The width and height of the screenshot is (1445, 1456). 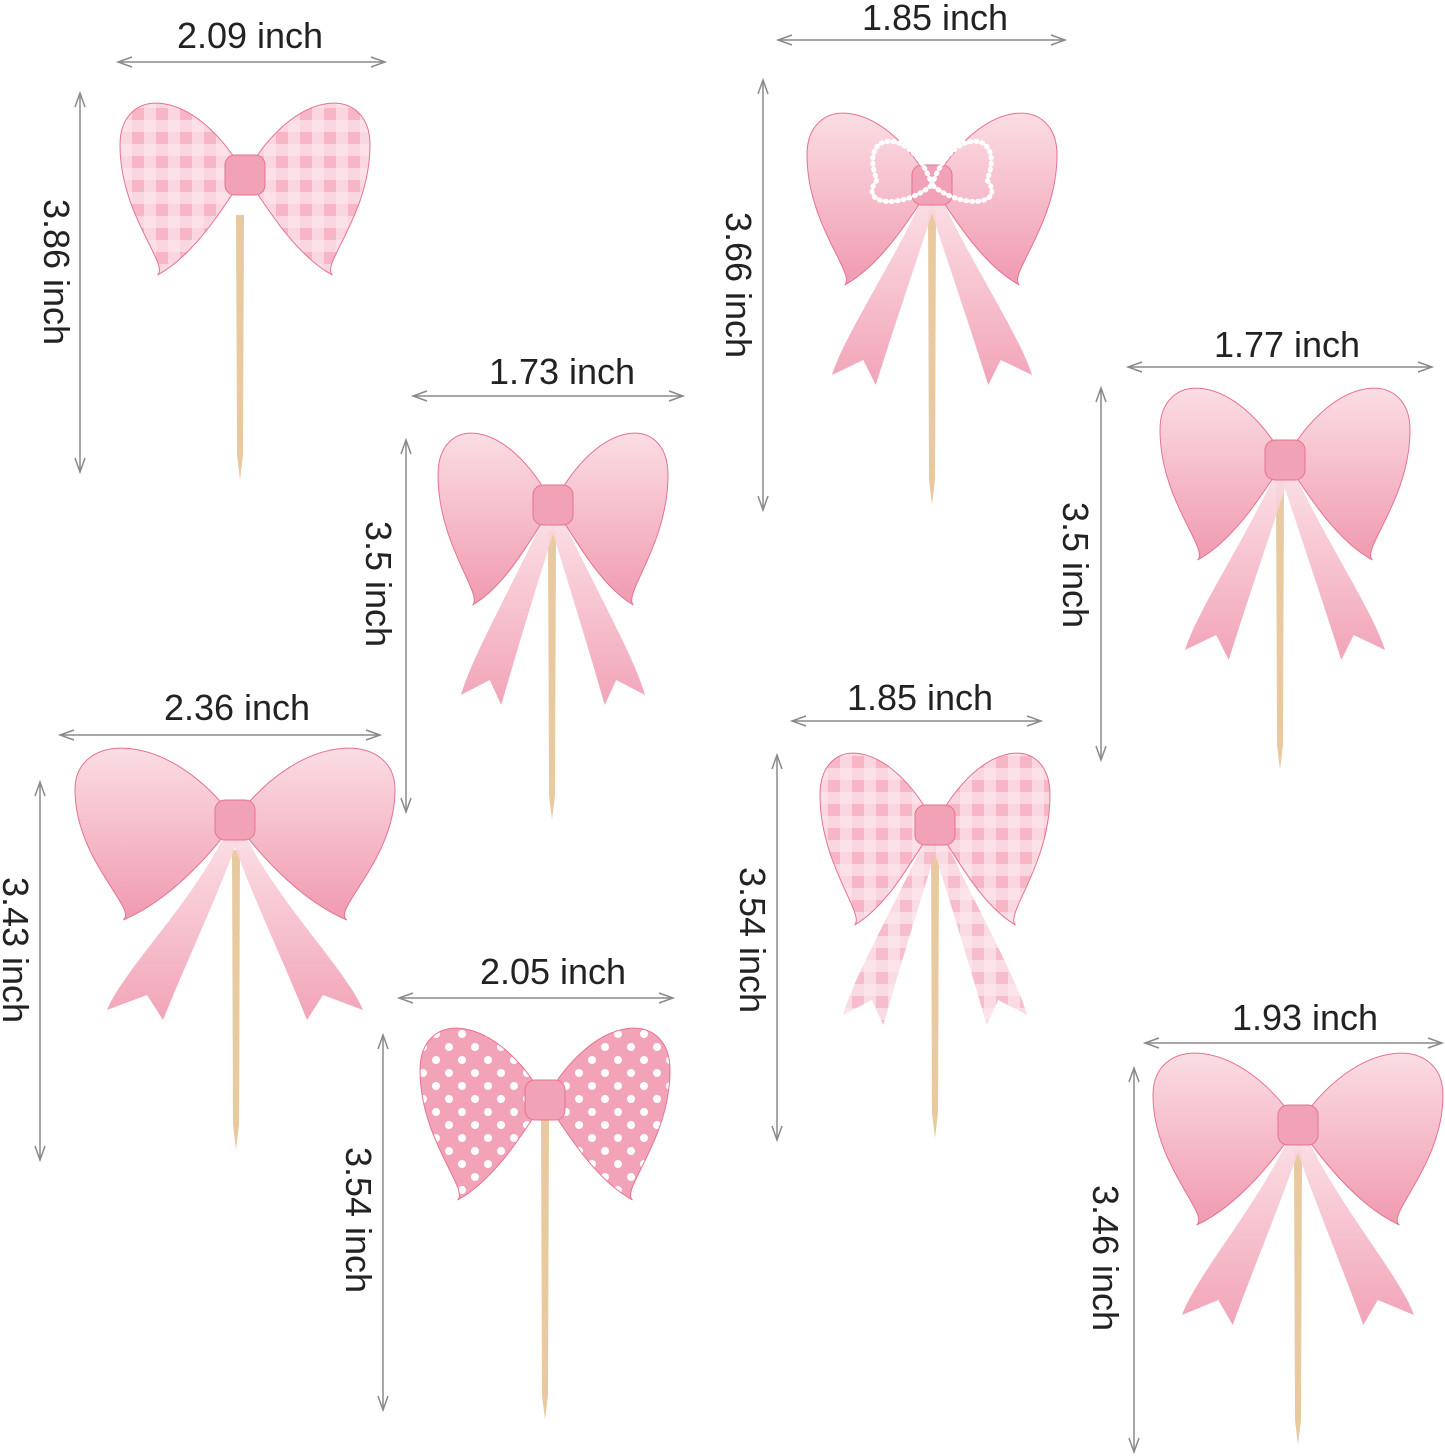 I want to click on height-label: 3.86 inch, so click(x=56, y=272).